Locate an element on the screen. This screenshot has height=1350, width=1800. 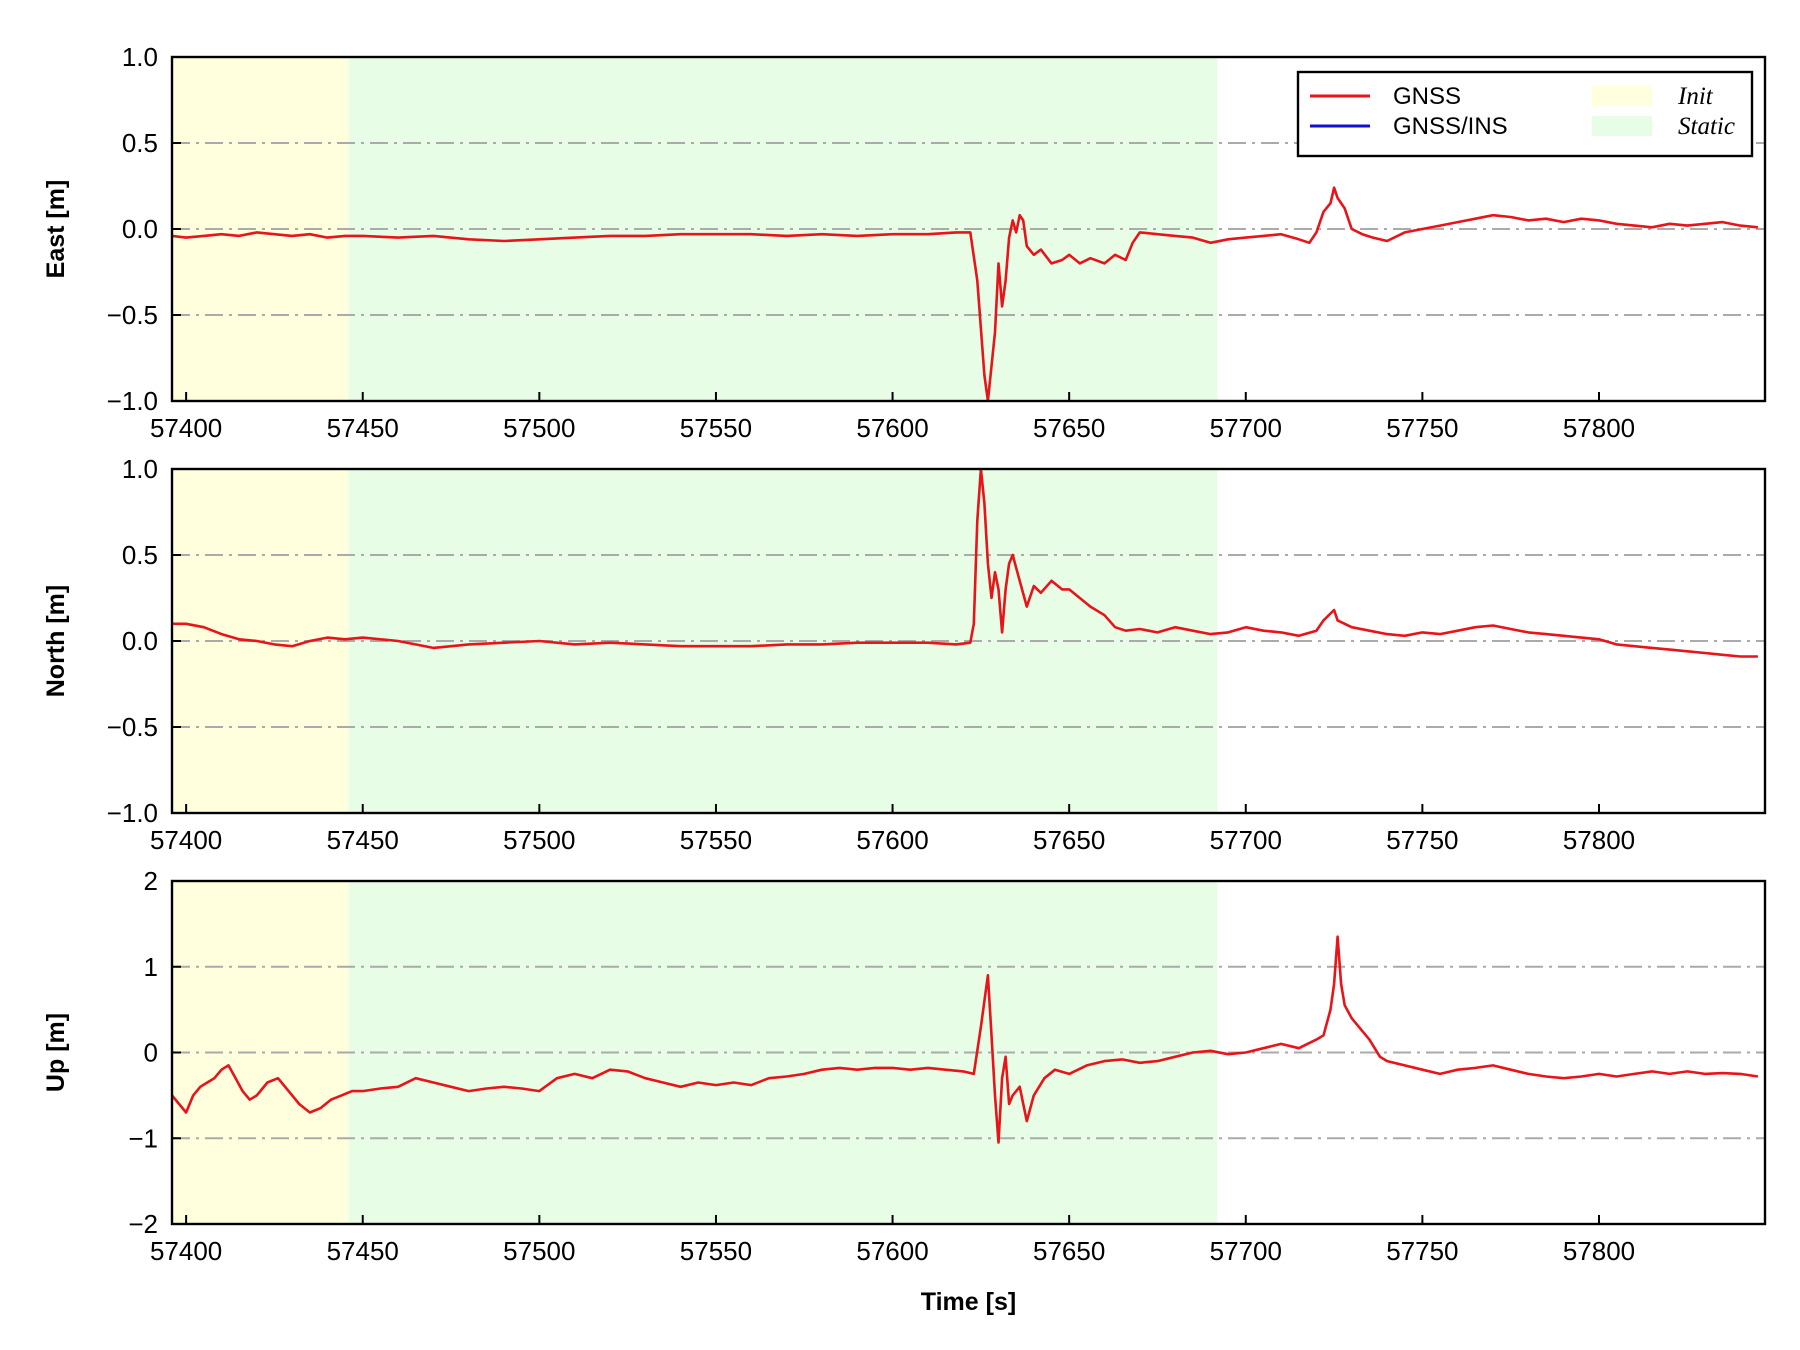
legend: GNSS GNSS/INS Init Static is located at coordinates (1525, 114).